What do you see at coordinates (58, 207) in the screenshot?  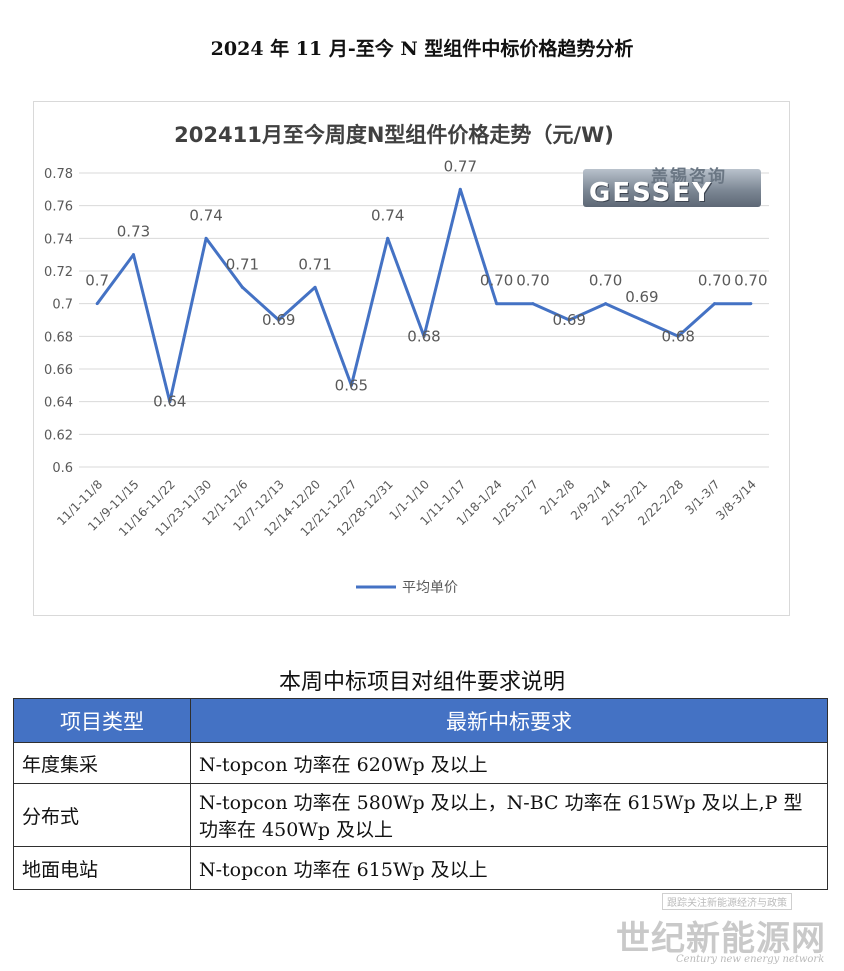 I see `y-tick-label: 0.76` at bounding box center [58, 207].